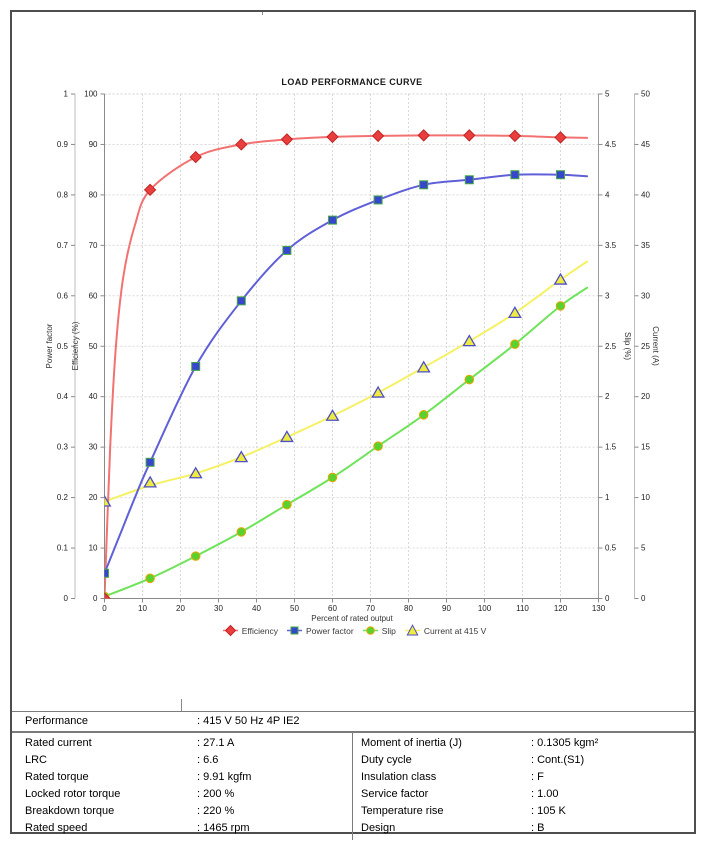  What do you see at coordinates (565, 743) in the screenshot?
I see `spec-value: : 0.1305 kgm²` at bounding box center [565, 743].